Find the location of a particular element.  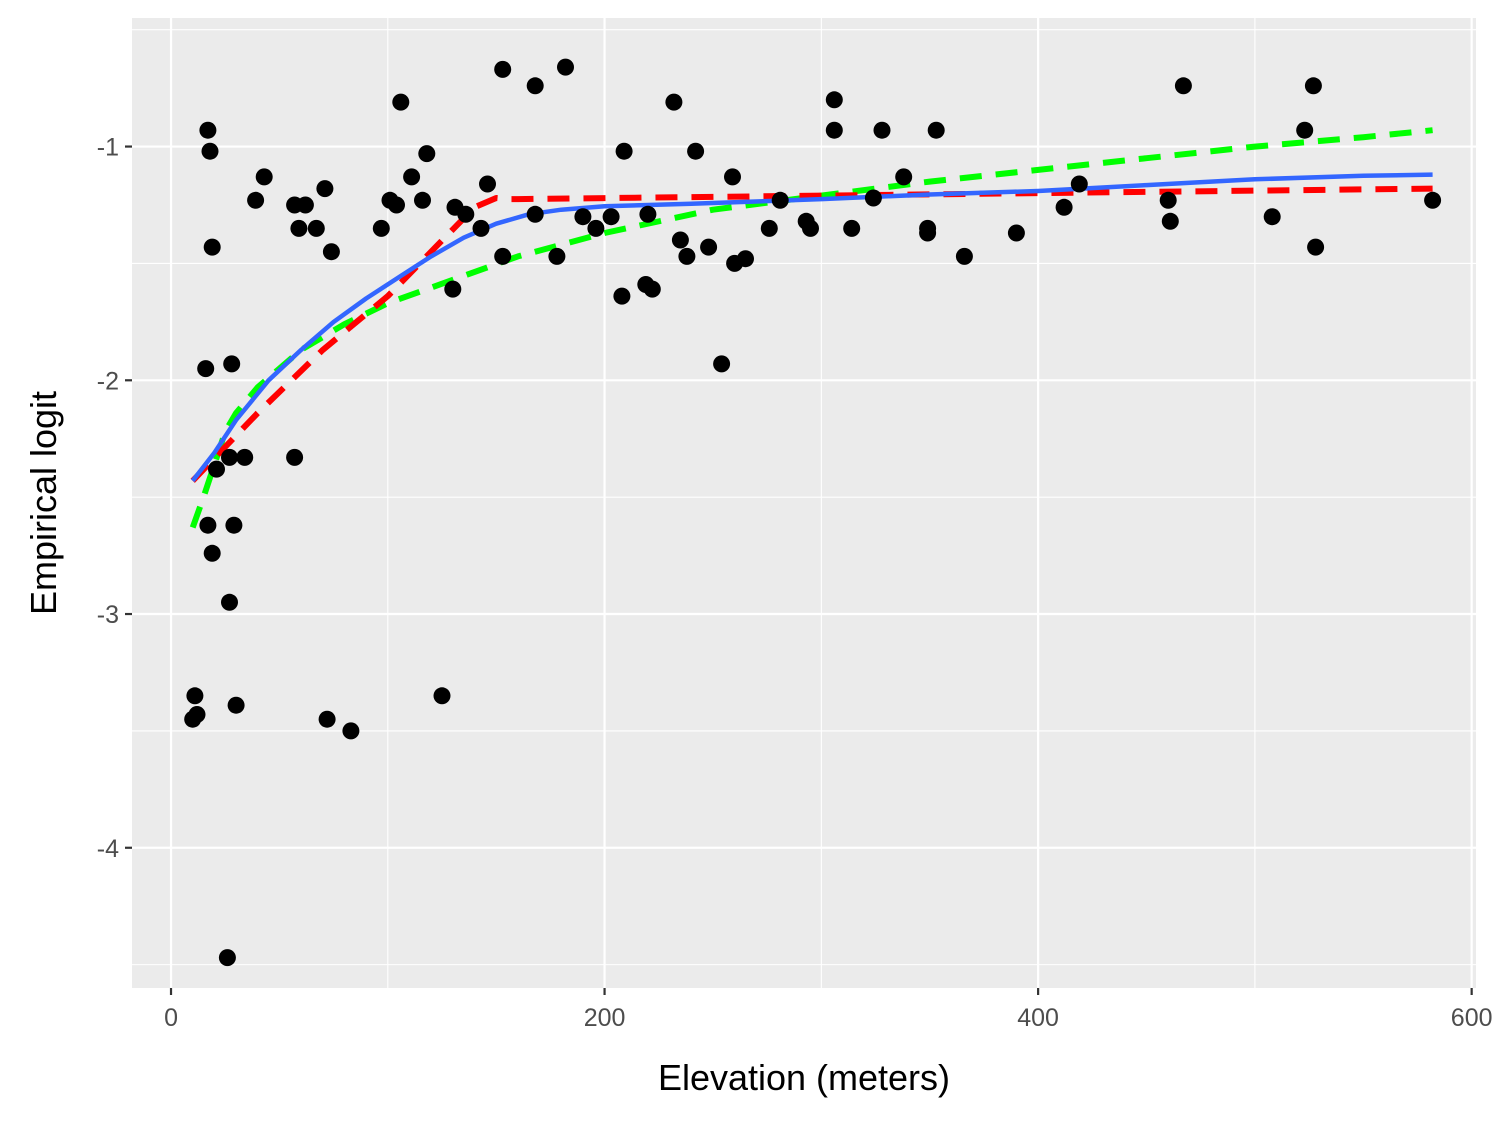

x-tick-label: 400 is located at coordinates (1038, 1018).